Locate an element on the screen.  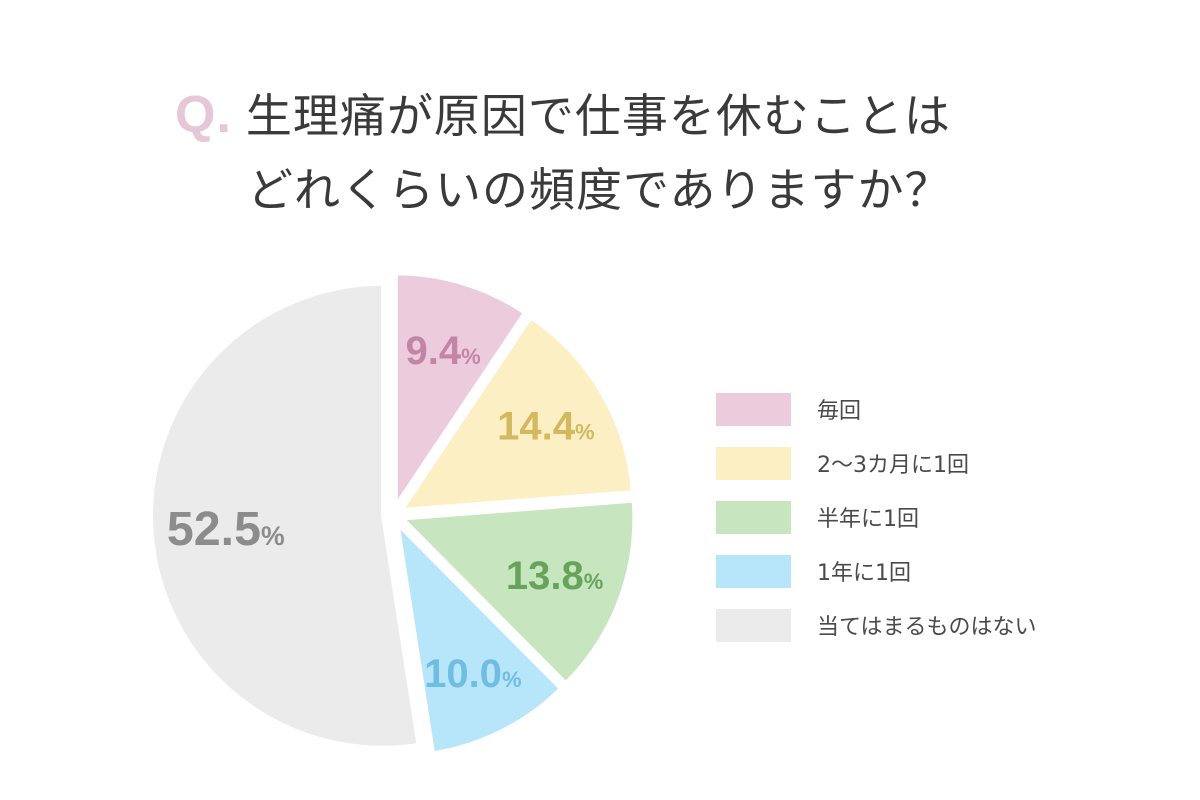
legend-item-none: 当てはまるものはない is located at coordinates (876, 625).